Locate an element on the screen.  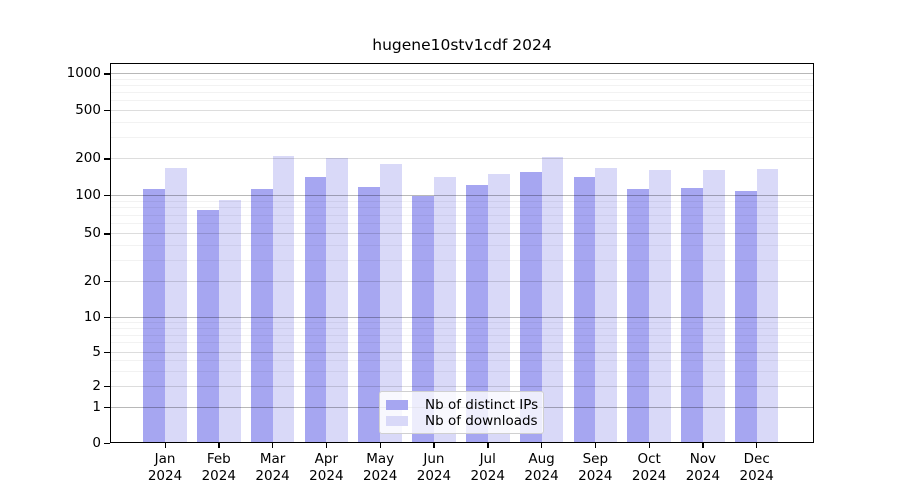
legend-label-distinct-ips: Nb of distinct IPs is located at coordinates (482, 405).